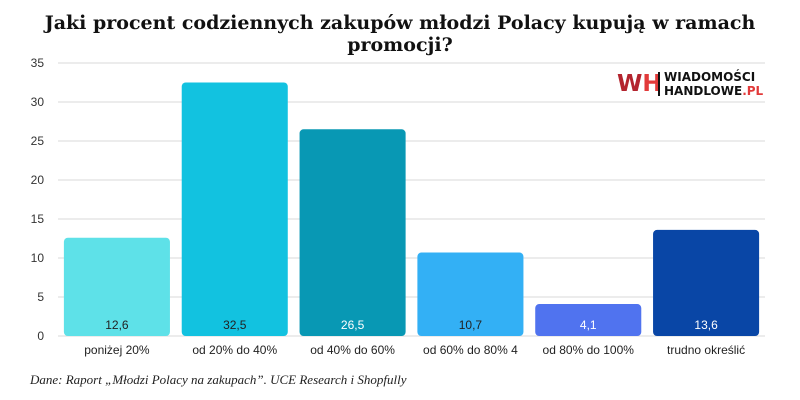 The image size is (800, 400). I want to click on x-tick-label: od 40% do 60%, so click(352, 350).